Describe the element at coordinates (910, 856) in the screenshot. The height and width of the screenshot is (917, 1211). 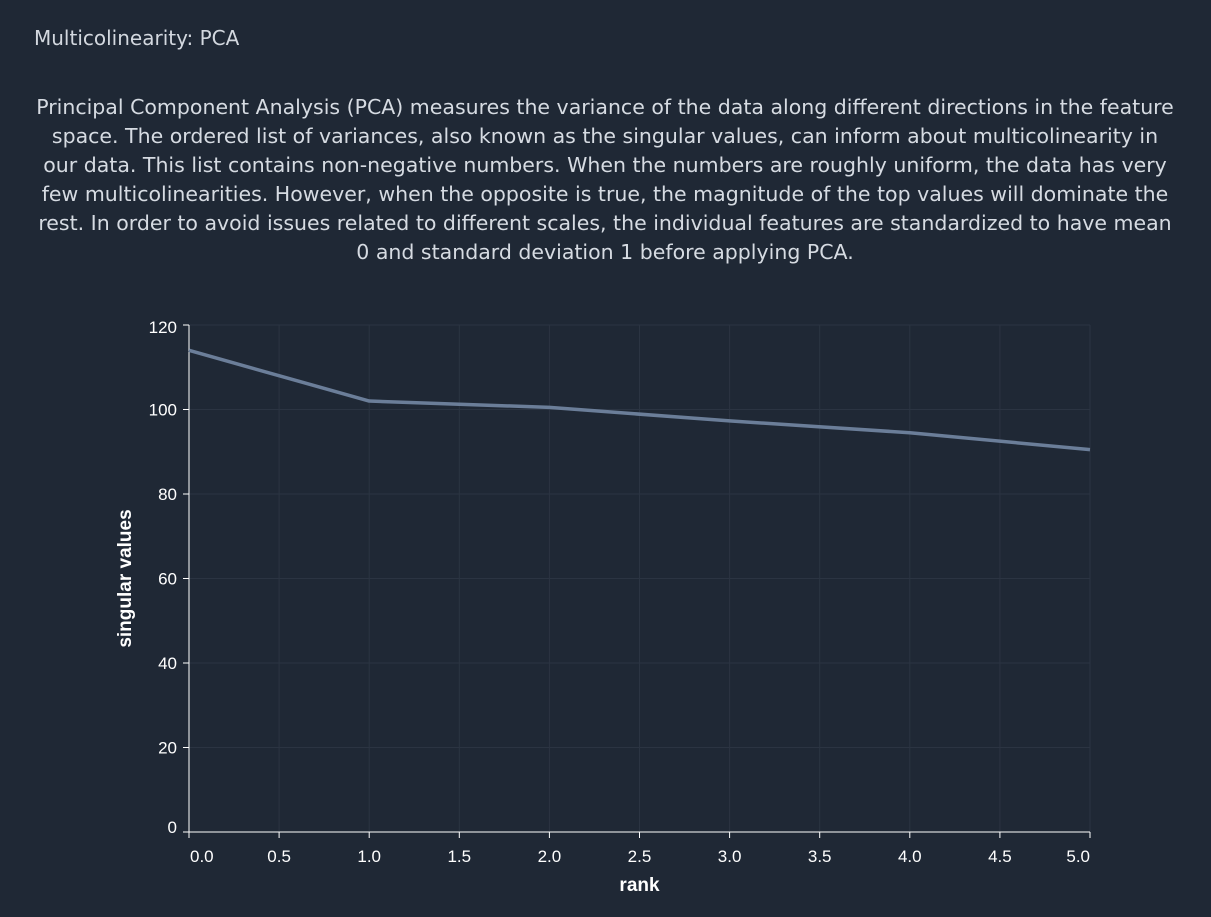
I see `x-tick-label: 4.0` at that location.